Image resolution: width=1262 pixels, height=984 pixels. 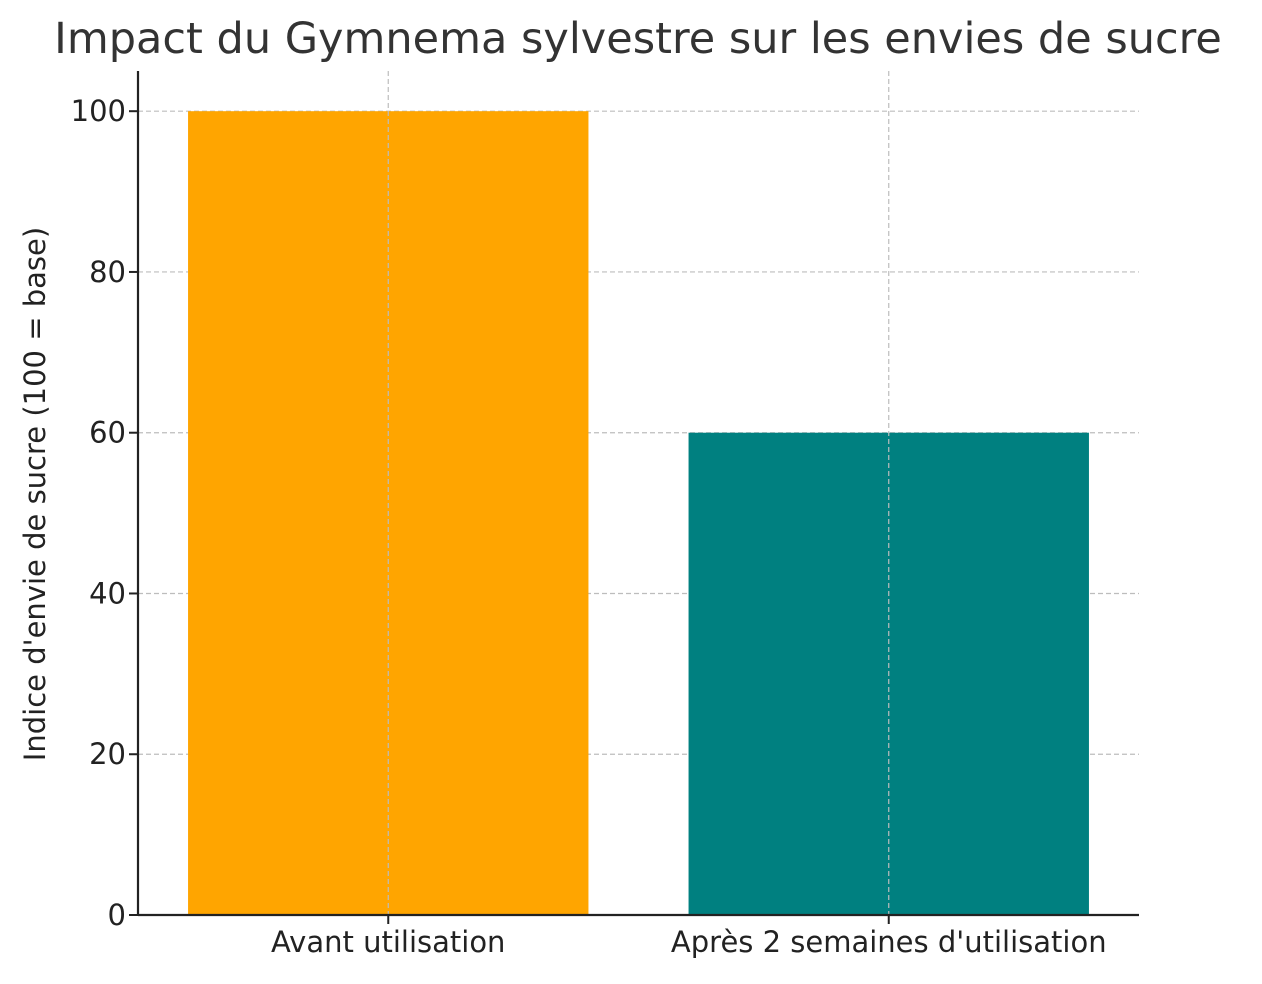 I want to click on y-tick-labels: 0 20 40 60 80 100, so click(x=98, y=513).